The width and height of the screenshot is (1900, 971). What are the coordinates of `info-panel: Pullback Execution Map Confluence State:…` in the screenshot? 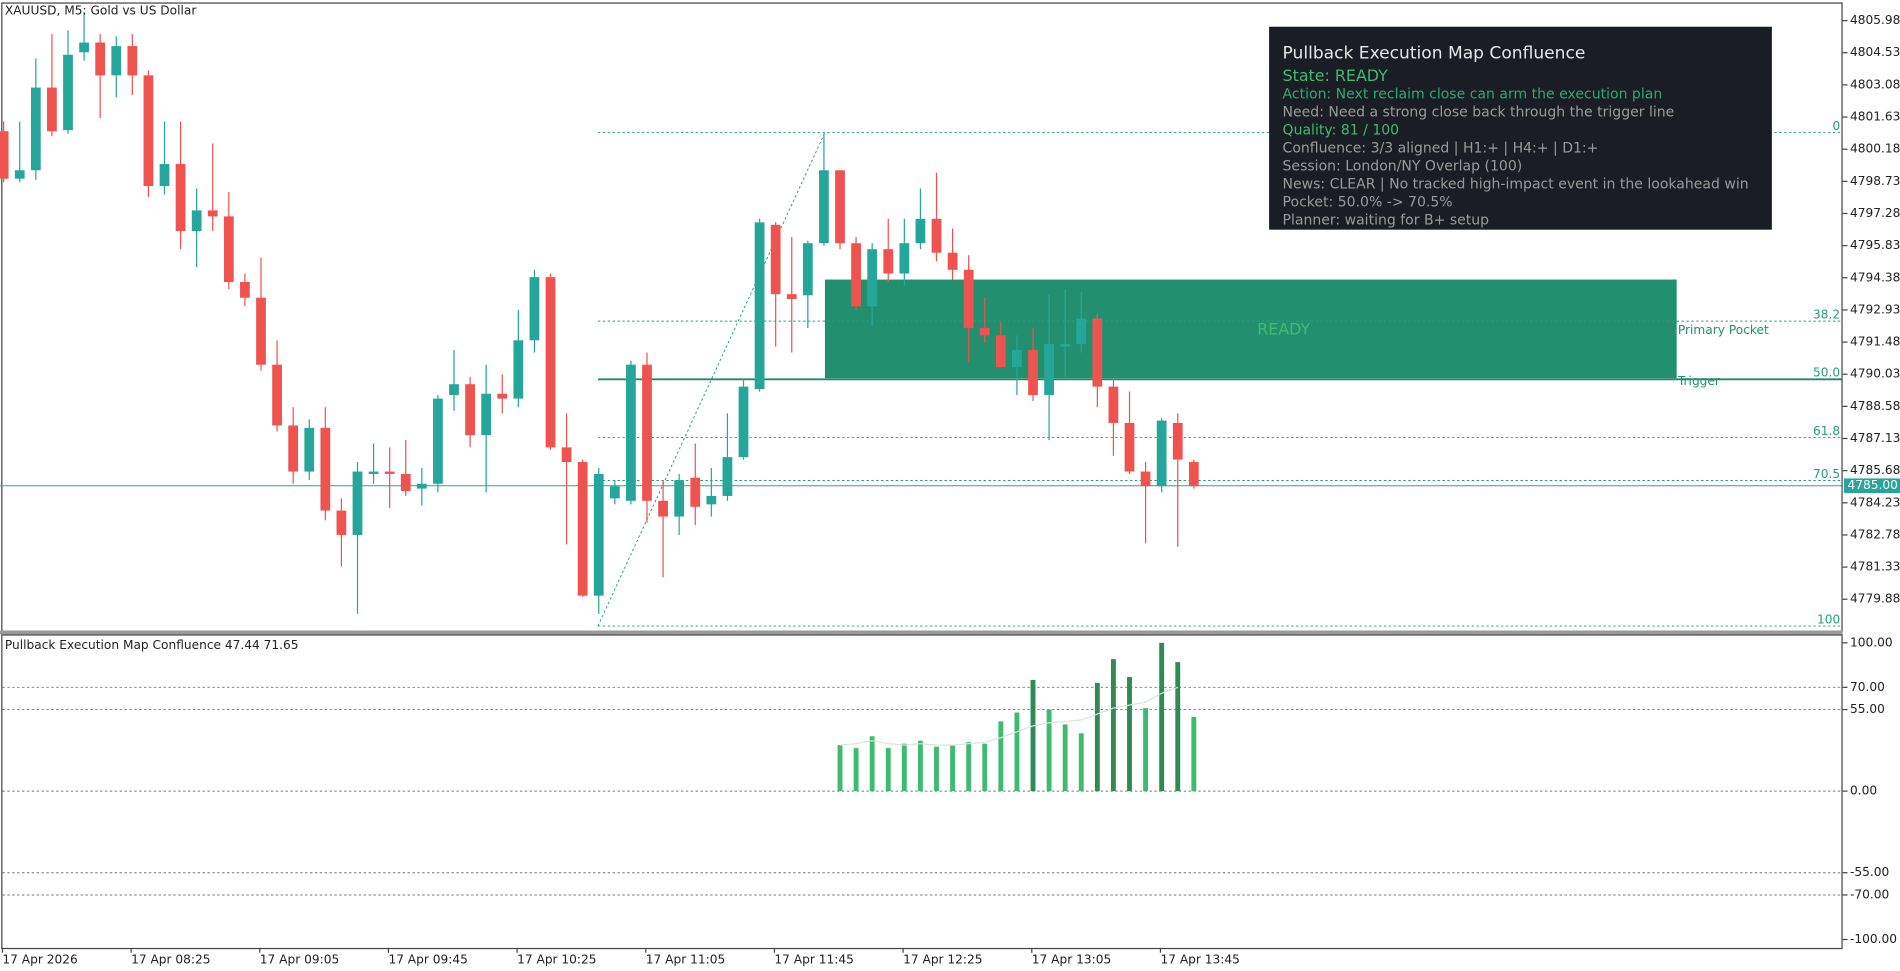 It's located at (1520, 128).